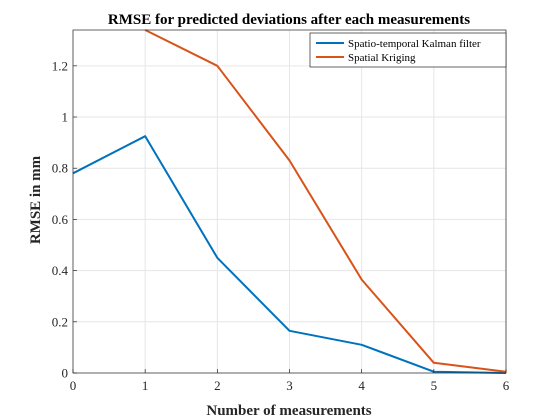 This screenshot has height=420, width=560. Describe the element at coordinates (60, 168) in the screenshot. I see `y-tick-label: 0.8` at that location.